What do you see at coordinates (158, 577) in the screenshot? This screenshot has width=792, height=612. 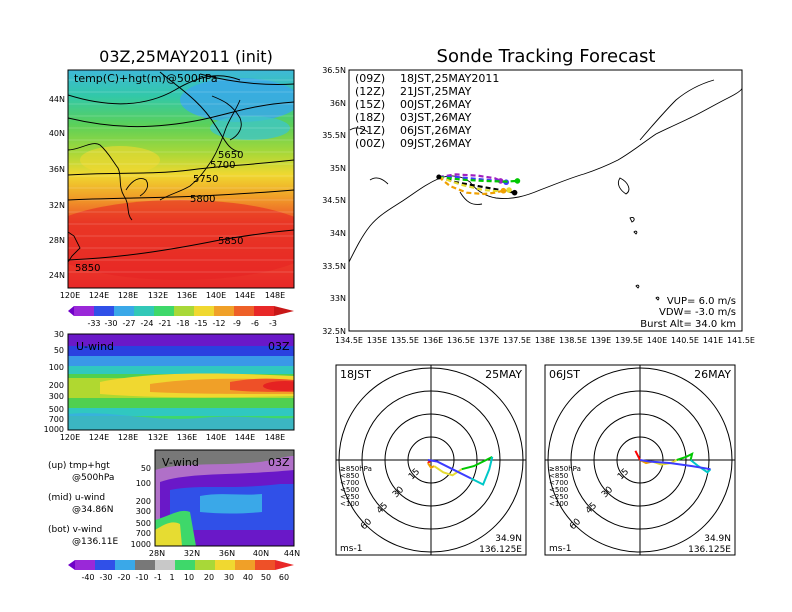 I see `svg-text: -1` at bounding box center [158, 577].